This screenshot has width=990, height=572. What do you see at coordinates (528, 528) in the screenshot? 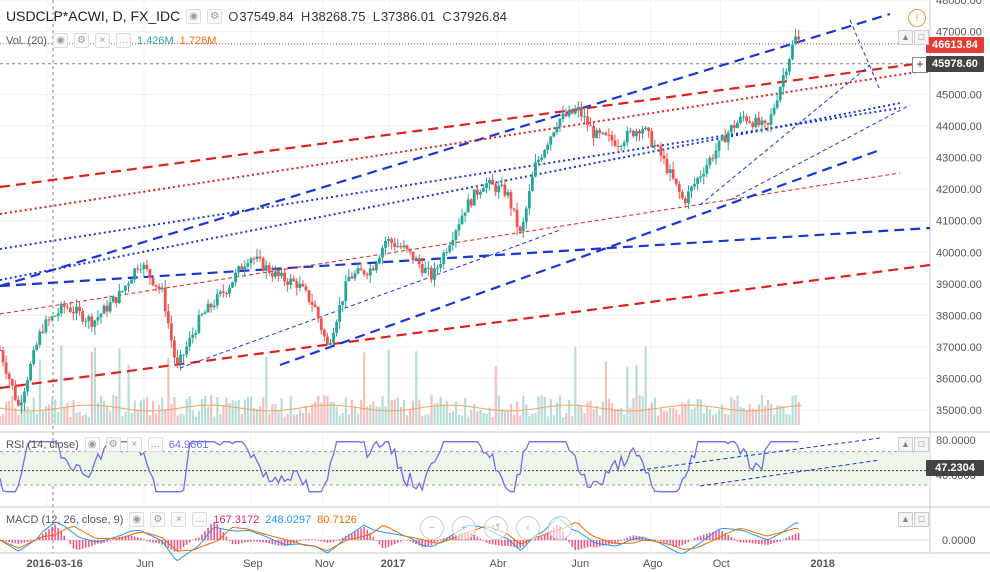
I see `scroll-left-icon: ‹` at bounding box center [528, 528].